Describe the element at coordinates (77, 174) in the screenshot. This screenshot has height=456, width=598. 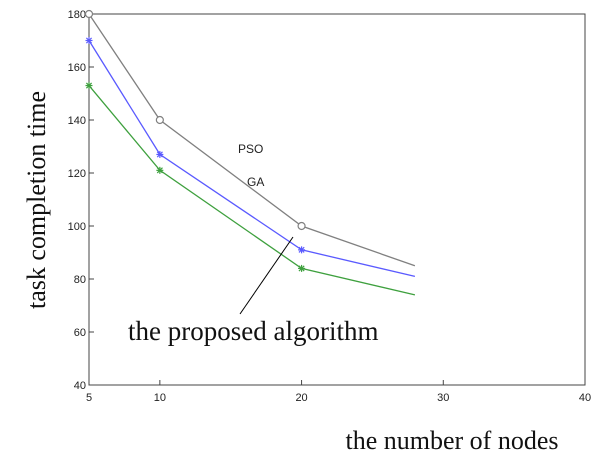
I see `y-tick-label: 120` at that location.